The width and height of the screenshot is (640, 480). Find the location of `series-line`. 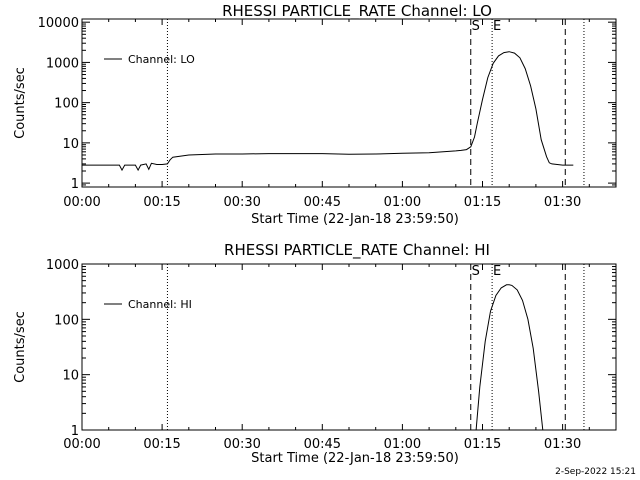

series-line is located at coordinates (509, 357).